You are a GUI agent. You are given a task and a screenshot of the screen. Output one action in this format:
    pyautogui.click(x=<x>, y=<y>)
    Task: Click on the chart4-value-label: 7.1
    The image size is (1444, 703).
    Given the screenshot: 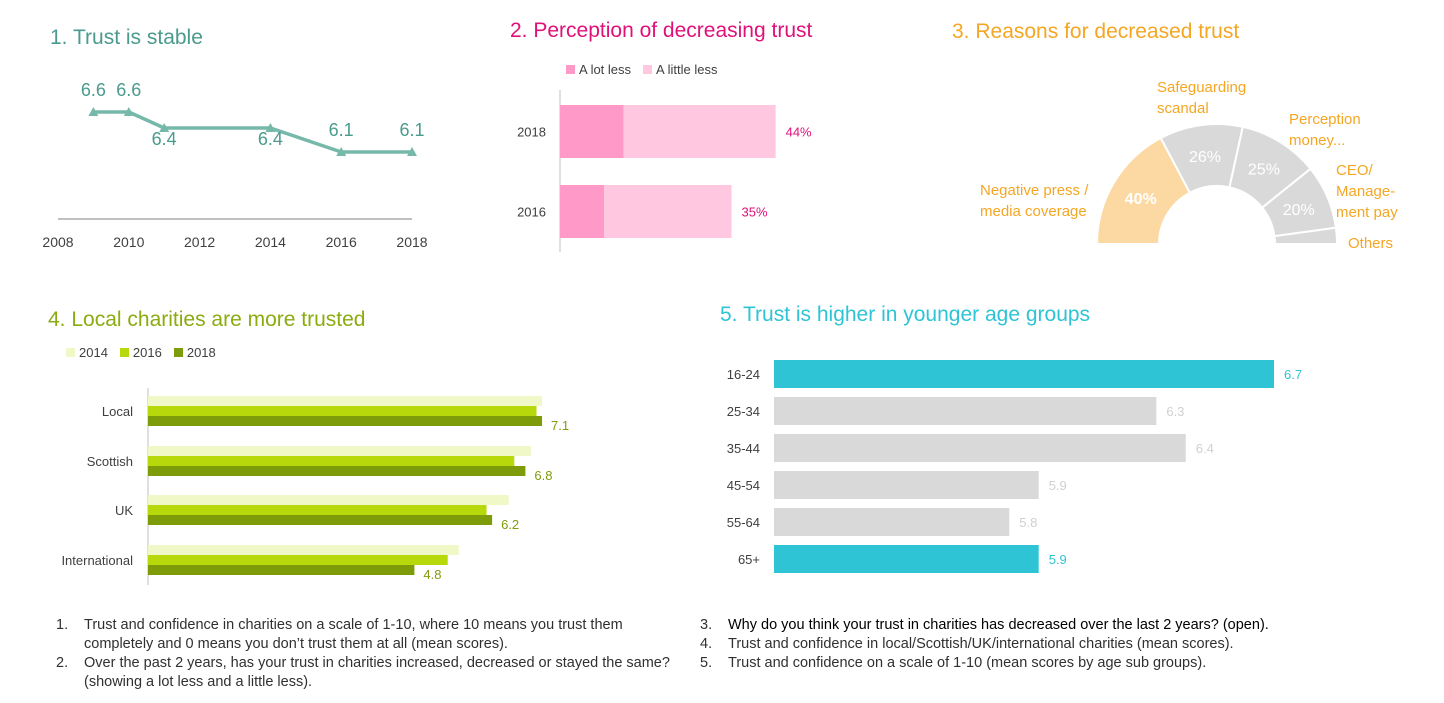 What is the action you would take?
    pyautogui.click(x=560, y=425)
    